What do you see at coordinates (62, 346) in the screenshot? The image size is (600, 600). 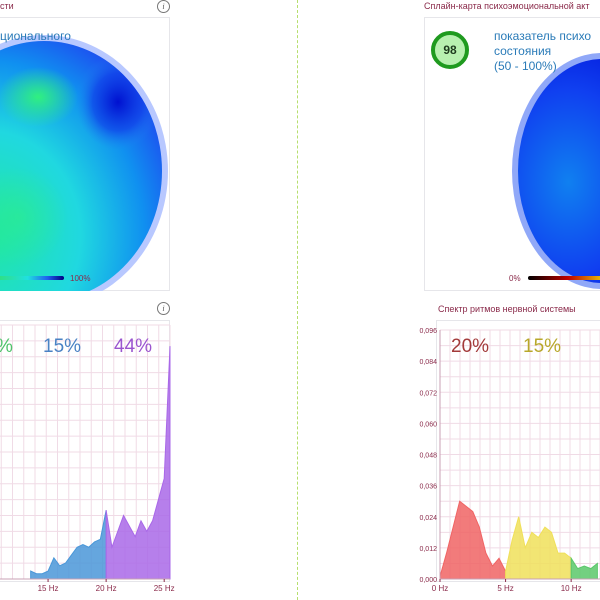 I see `left-pct-1: 15%` at bounding box center [62, 346].